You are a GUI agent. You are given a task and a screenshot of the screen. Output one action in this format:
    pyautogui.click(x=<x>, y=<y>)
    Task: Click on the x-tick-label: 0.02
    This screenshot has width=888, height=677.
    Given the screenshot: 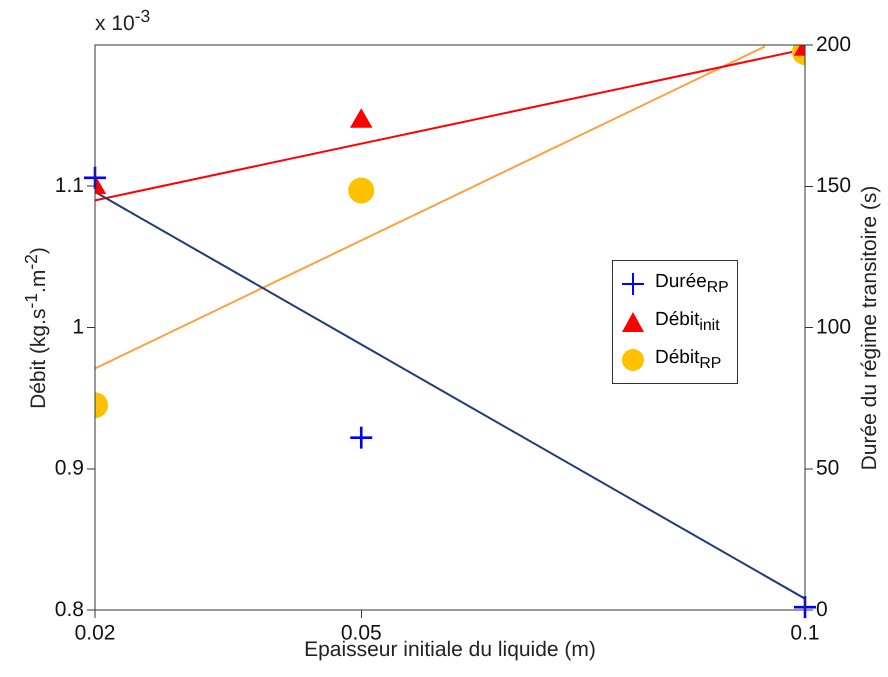 What is the action you would take?
    pyautogui.click(x=95, y=632)
    